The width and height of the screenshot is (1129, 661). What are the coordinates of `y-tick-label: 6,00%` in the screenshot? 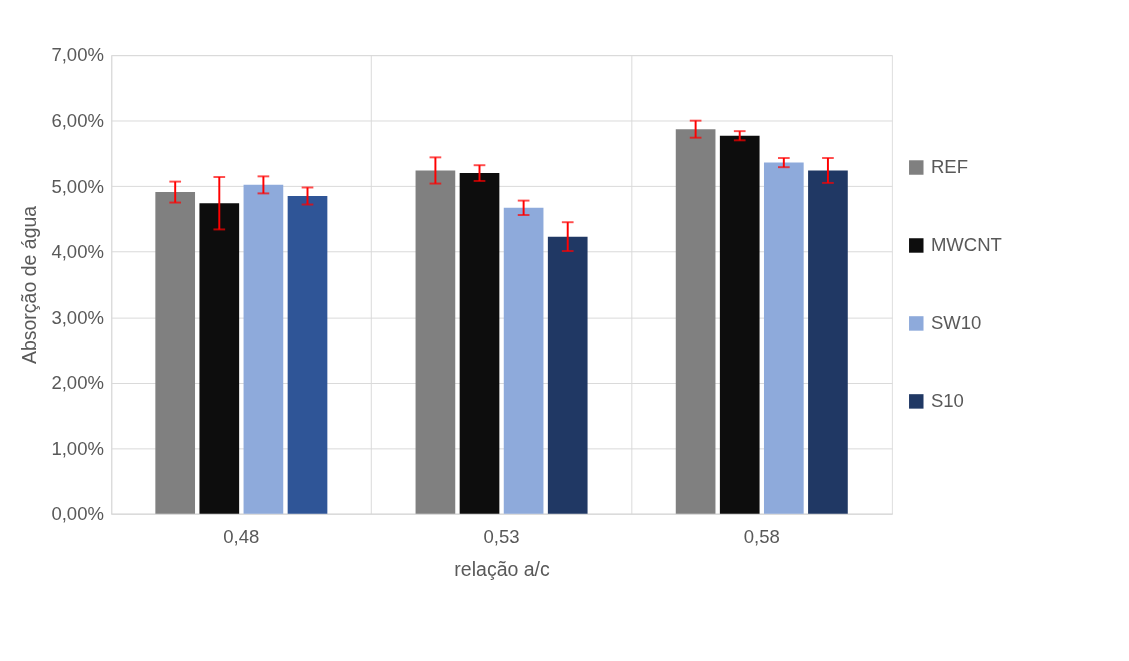 It's located at (77, 121).